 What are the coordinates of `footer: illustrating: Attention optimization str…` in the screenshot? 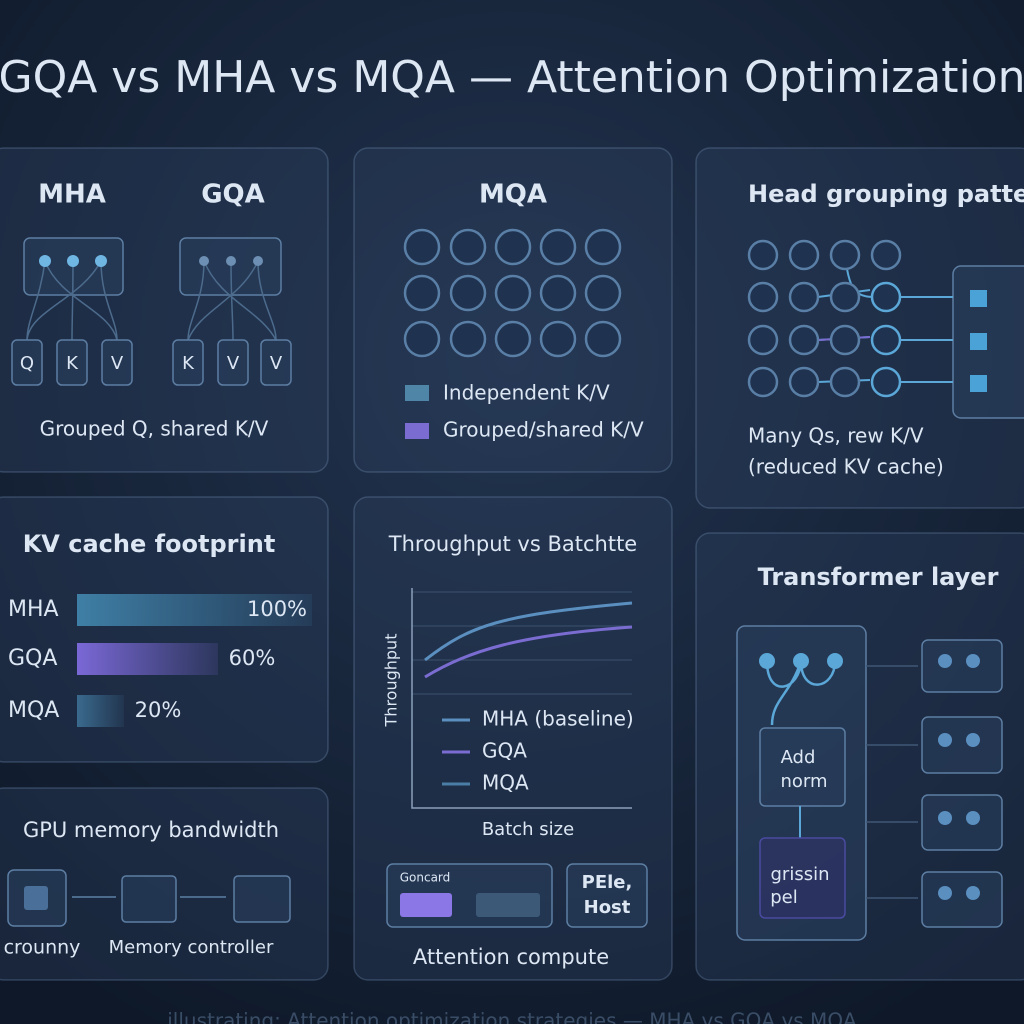 It's located at (512, 1016).